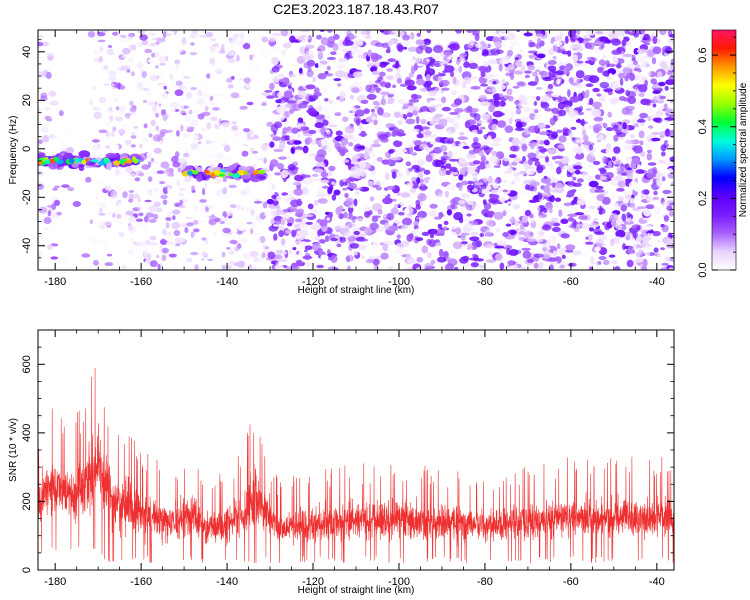  Describe the element at coordinates (13, 150) in the screenshot. I see `spectrogram-y-axis-label: Frequency (Hz)` at that location.